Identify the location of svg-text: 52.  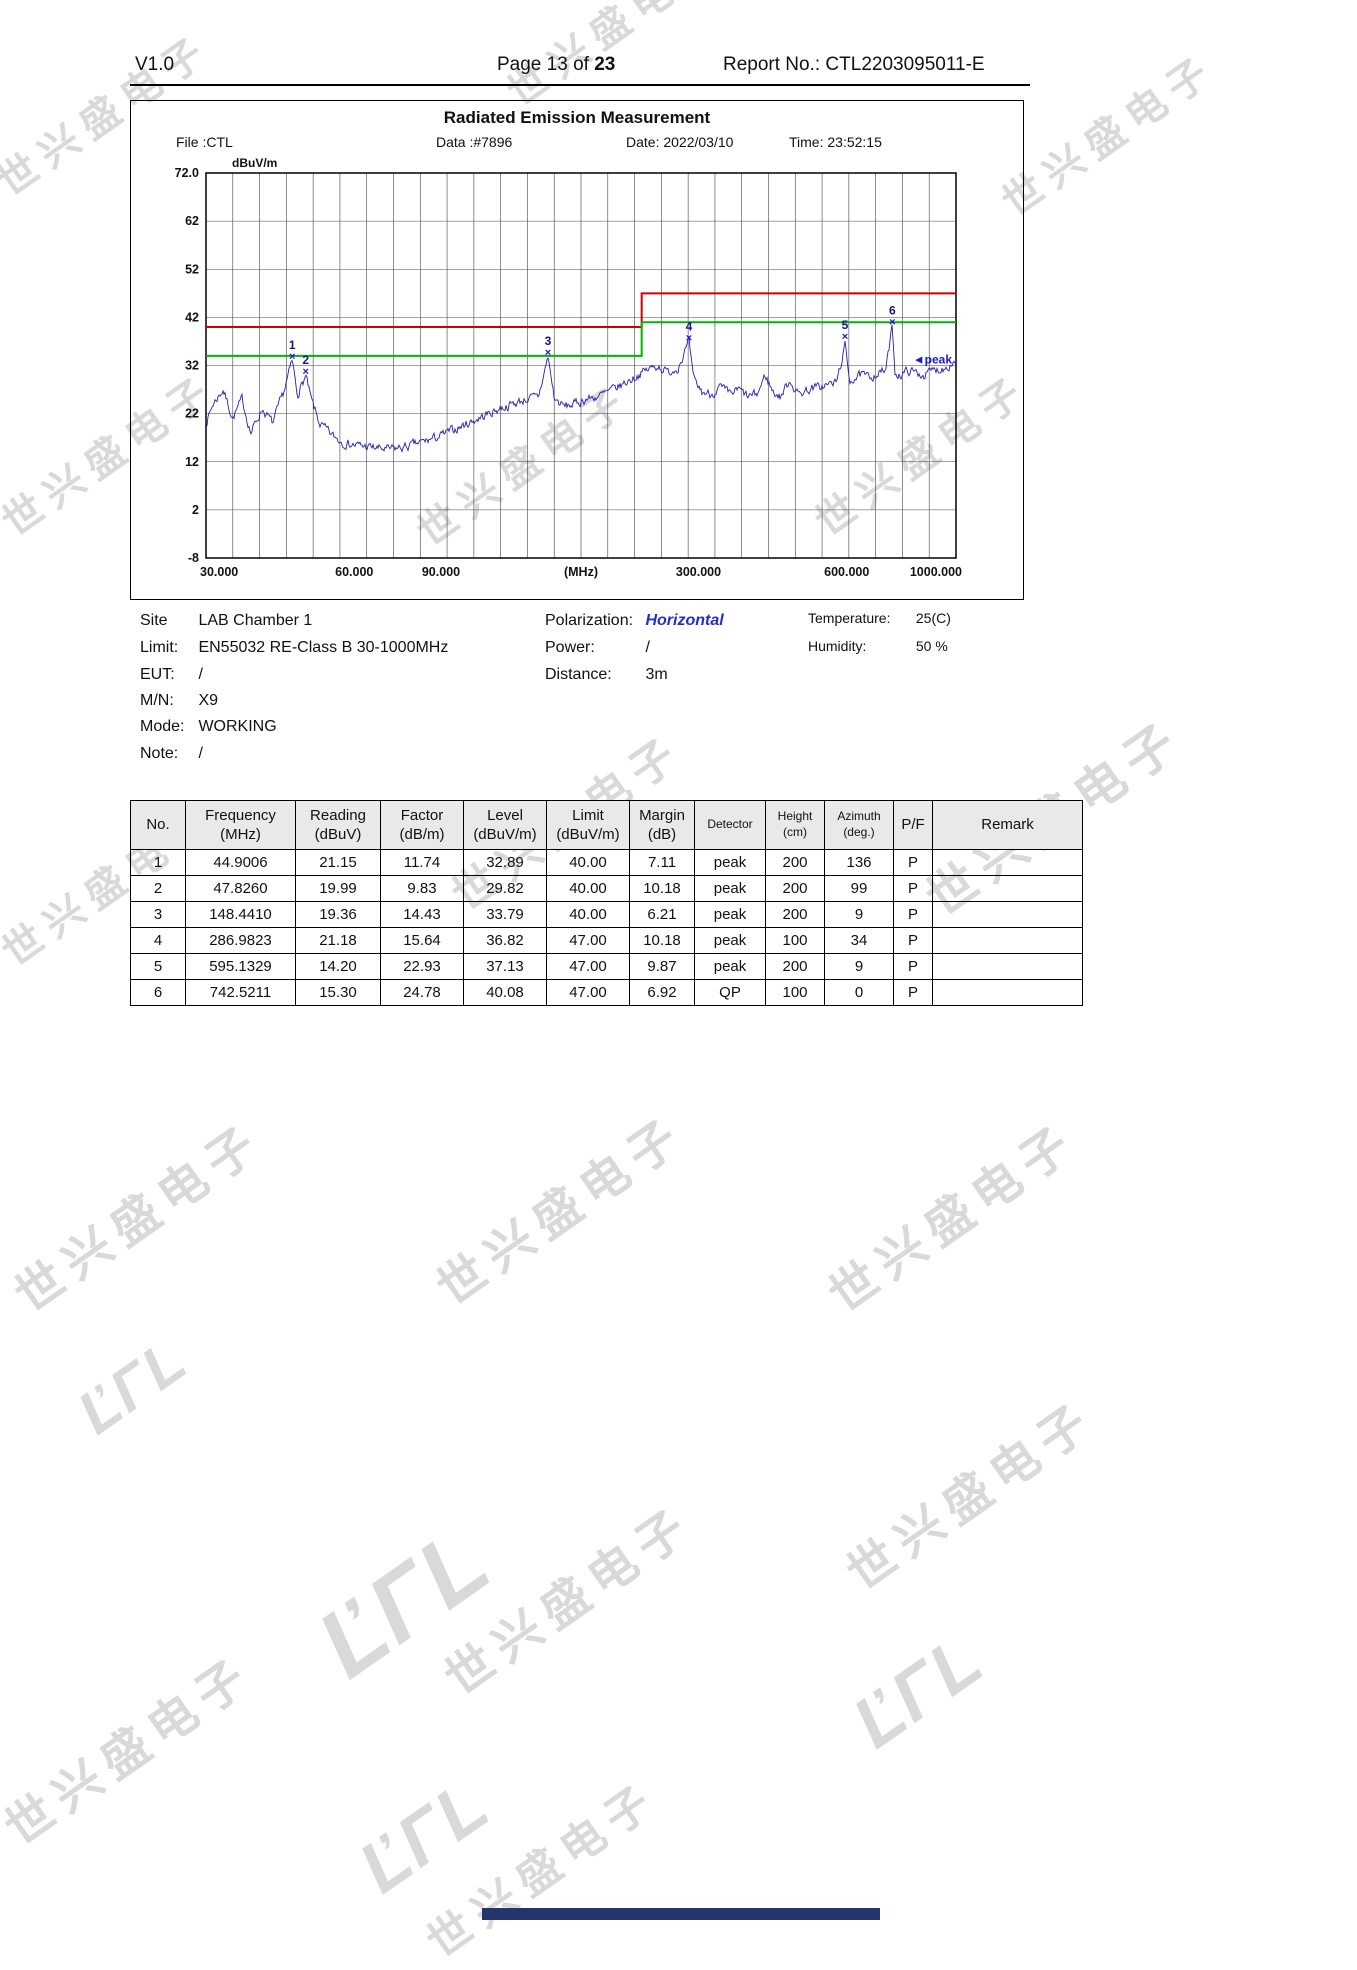
(192, 269).